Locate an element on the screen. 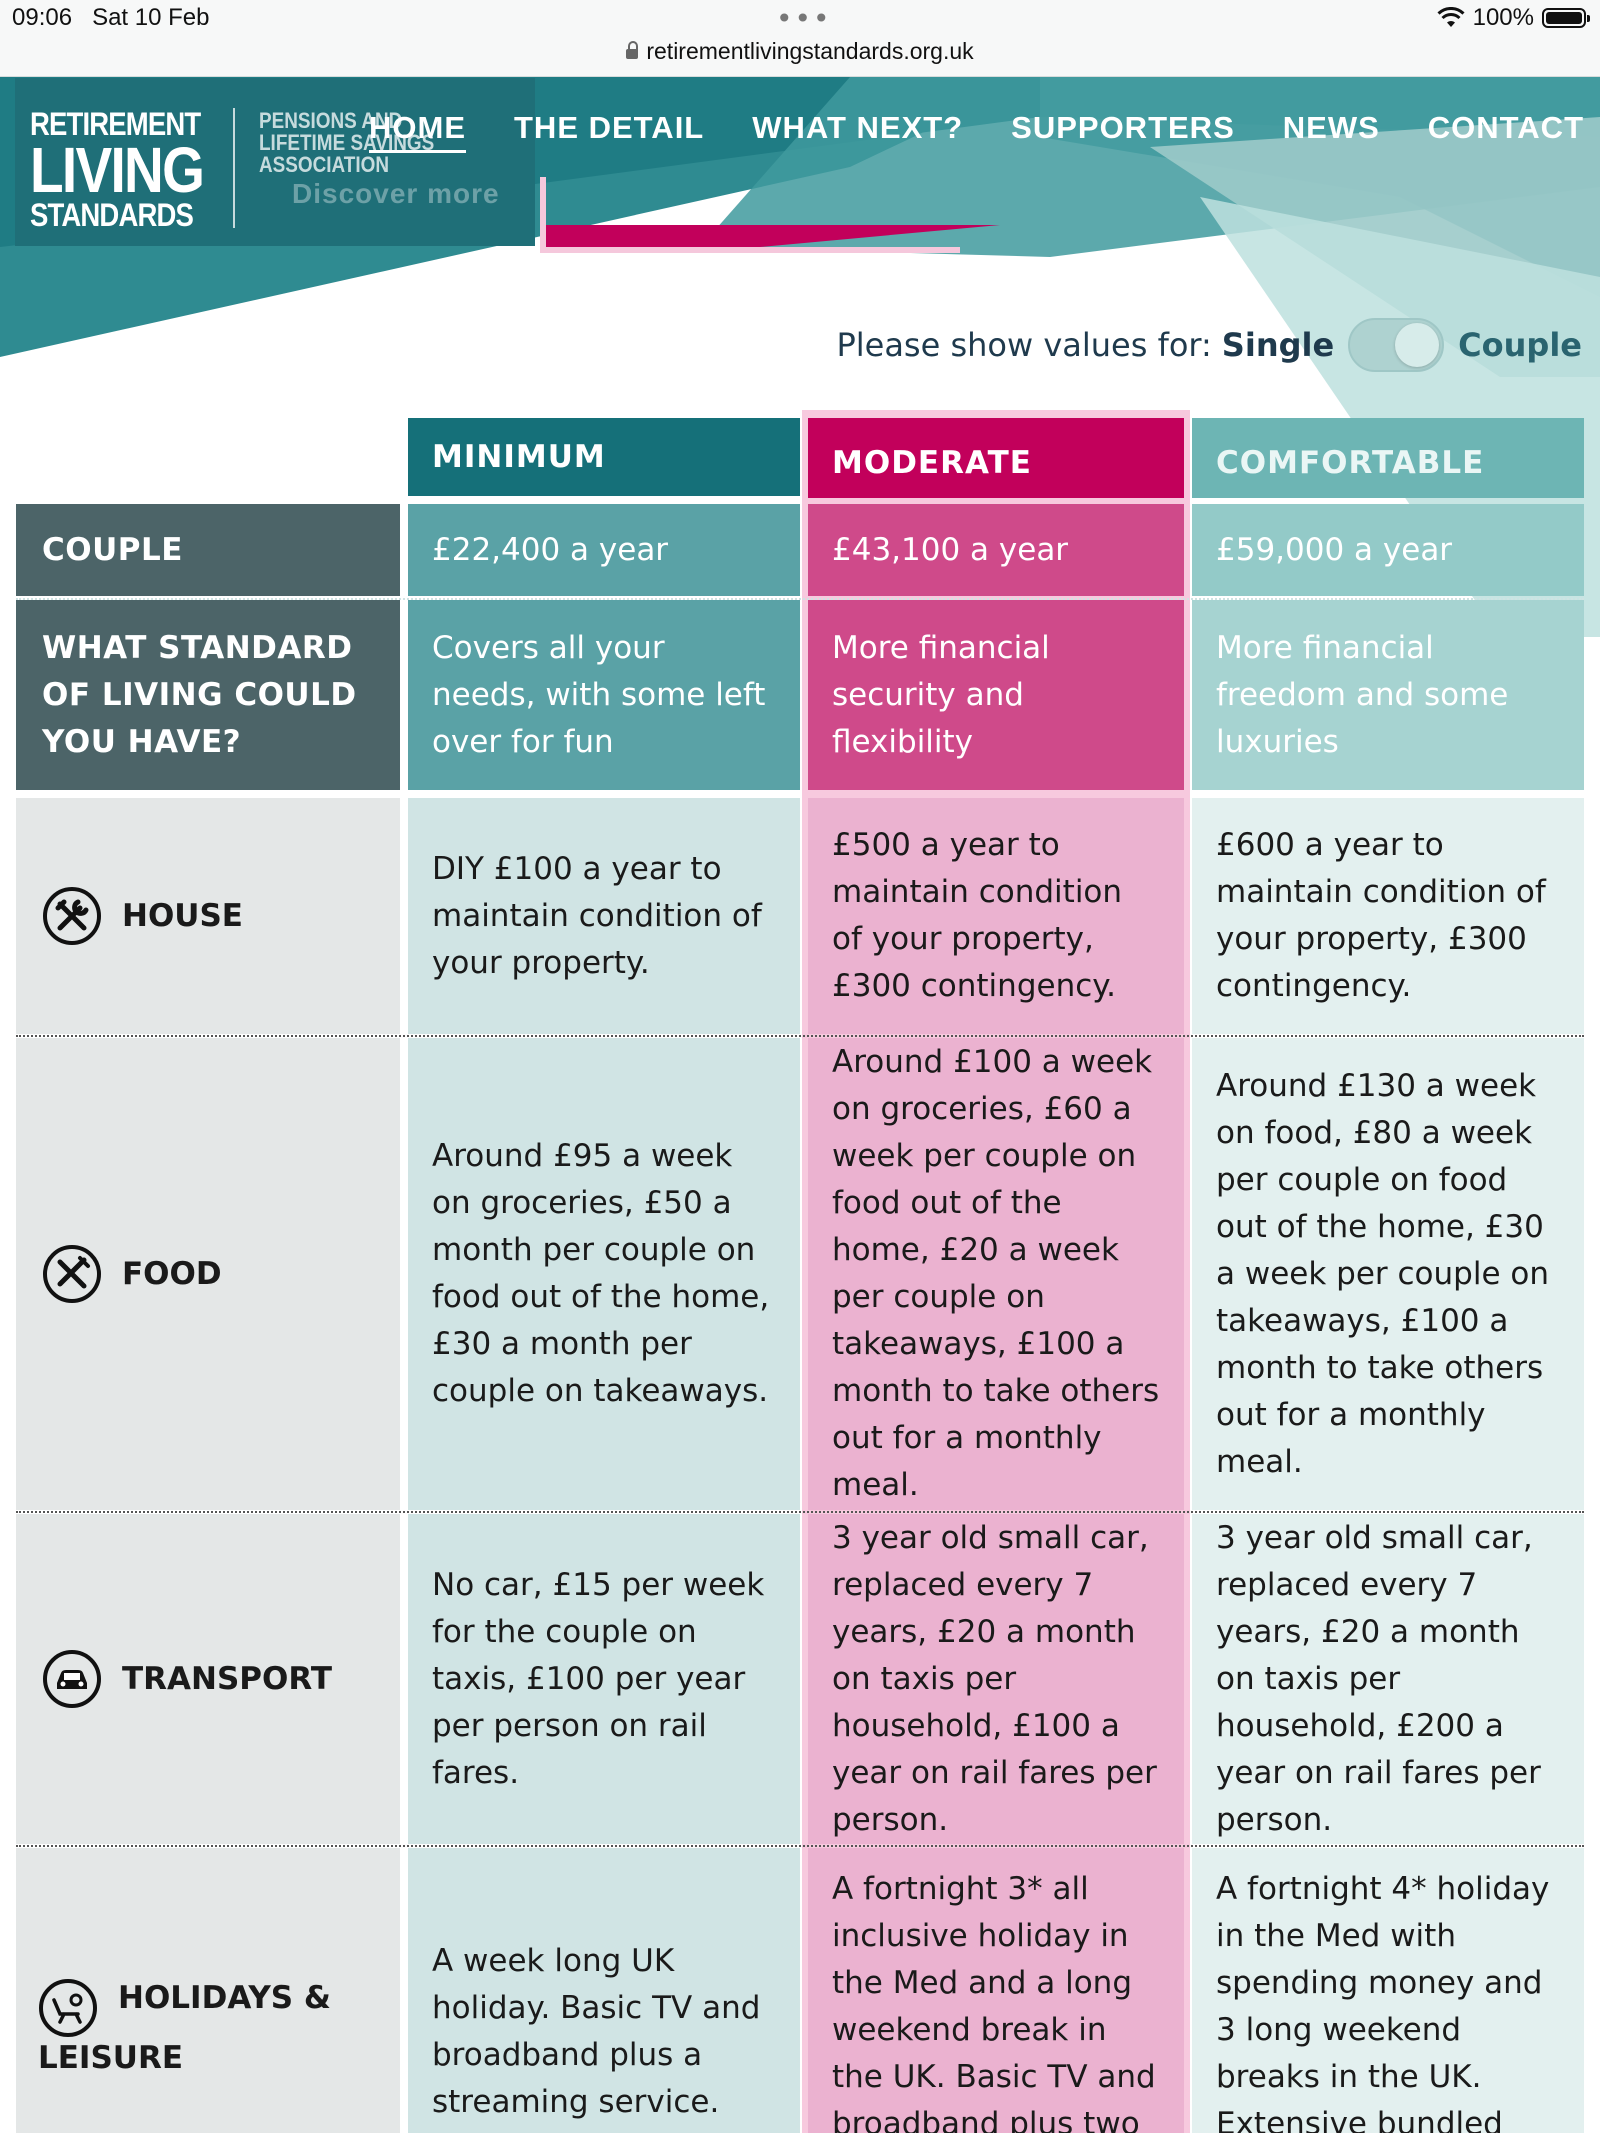 This screenshot has width=1600, height=2133. nav-supporters: SUPPORTERS is located at coordinates (1123, 127).